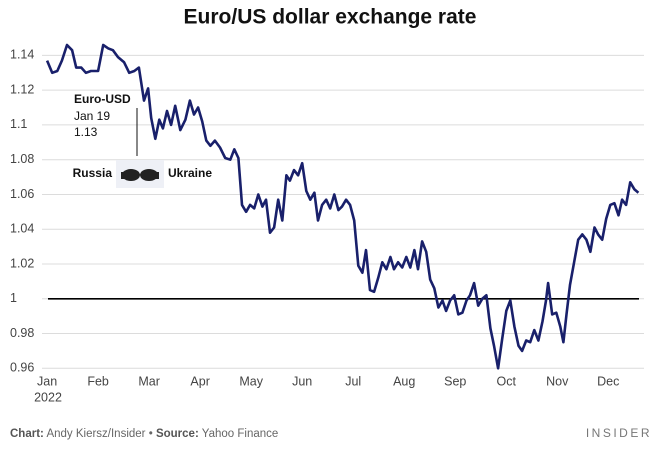 This screenshot has width=661, height=449. I want to click on annotation-series: Euro-USD, so click(102, 99).